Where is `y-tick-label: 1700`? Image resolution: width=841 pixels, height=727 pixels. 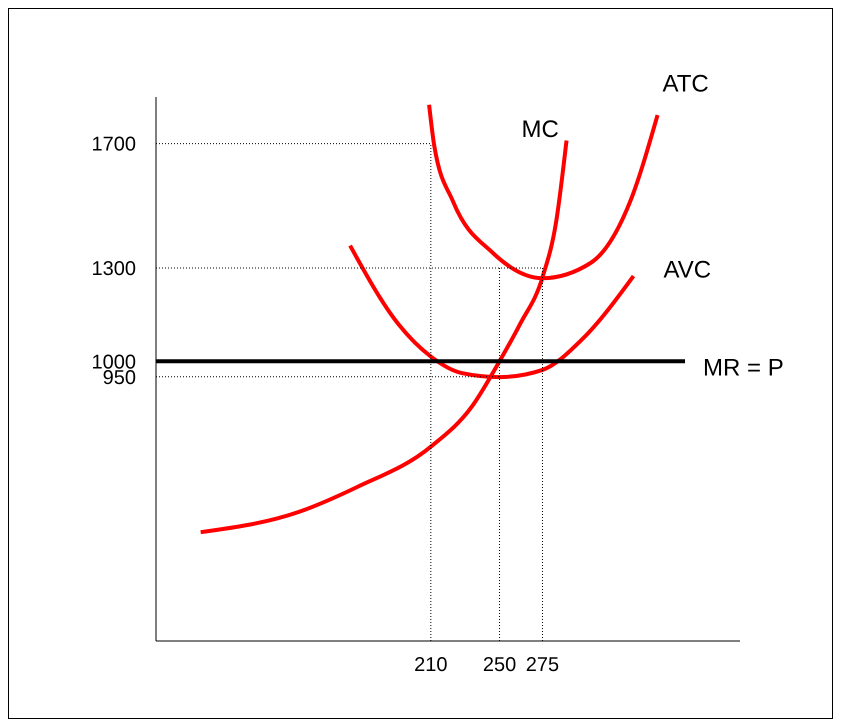
y-tick-label: 1700 is located at coordinates (114, 145).